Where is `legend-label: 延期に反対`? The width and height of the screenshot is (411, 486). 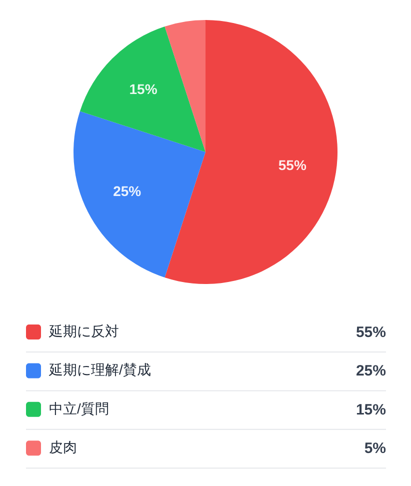 legend-label: 延期に反対 is located at coordinates (83, 331).